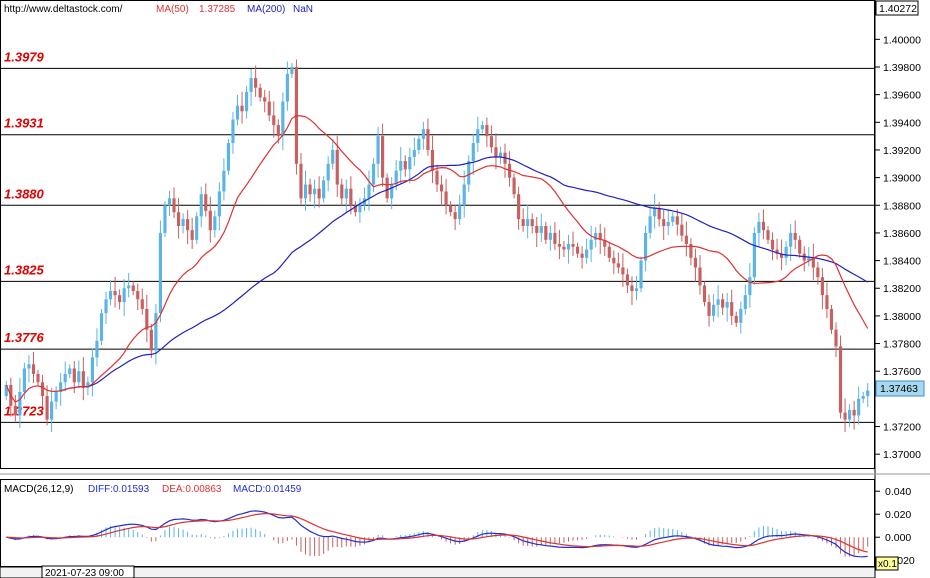 The height and width of the screenshot is (578, 930). What do you see at coordinates (900, 388) in the screenshot?
I see `current-price-tag` at bounding box center [900, 388].